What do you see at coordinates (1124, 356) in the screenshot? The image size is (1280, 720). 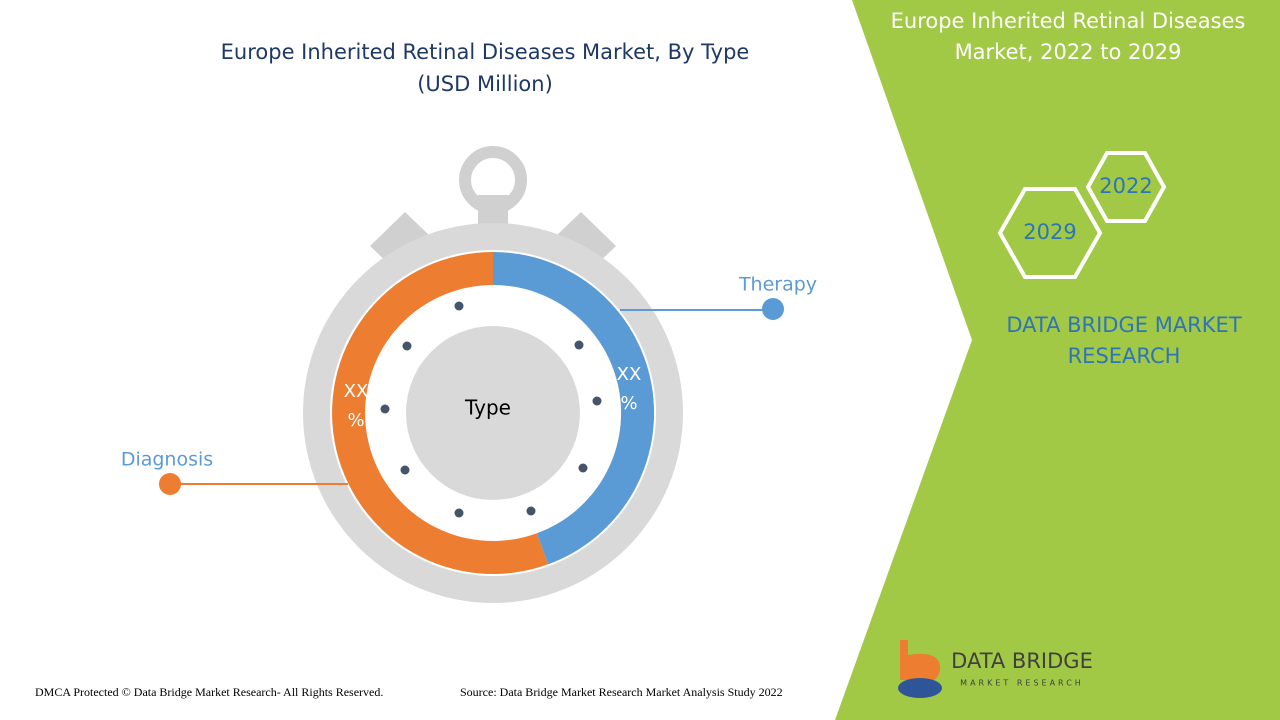 I see `brand: RESEARCH` at bounding box center [1124, 356].